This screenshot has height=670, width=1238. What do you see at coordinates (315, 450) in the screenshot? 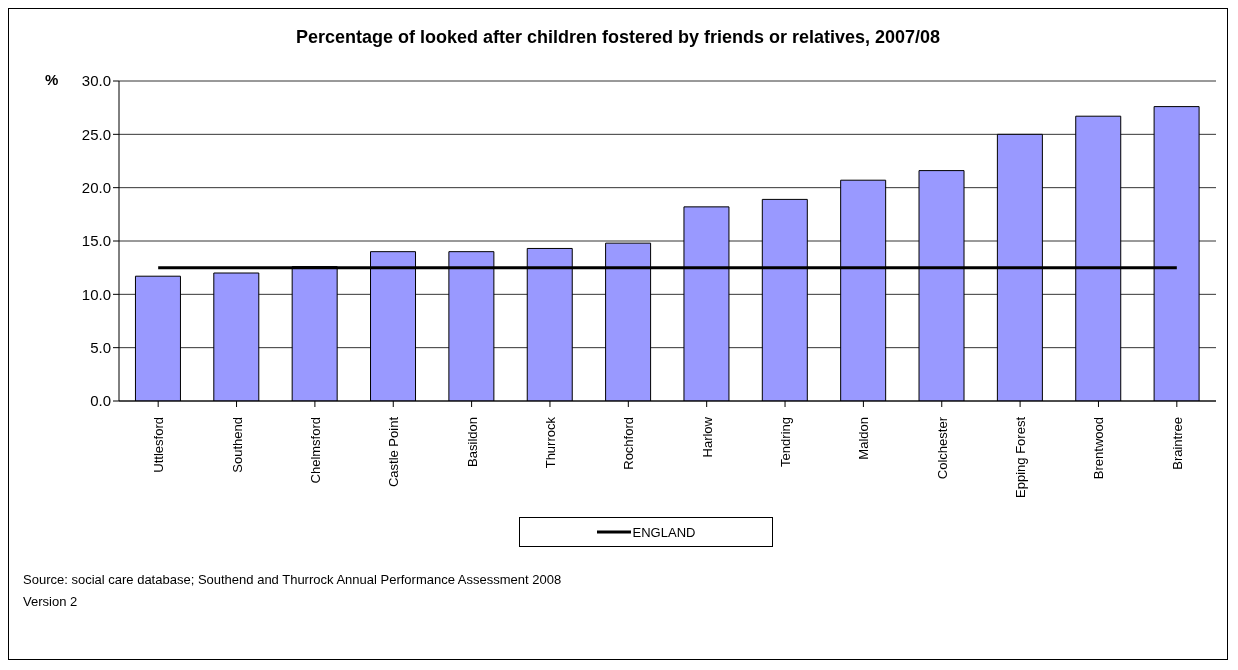
I see `x-tick-label: Chelmsford` at bounding box center [315, 450].